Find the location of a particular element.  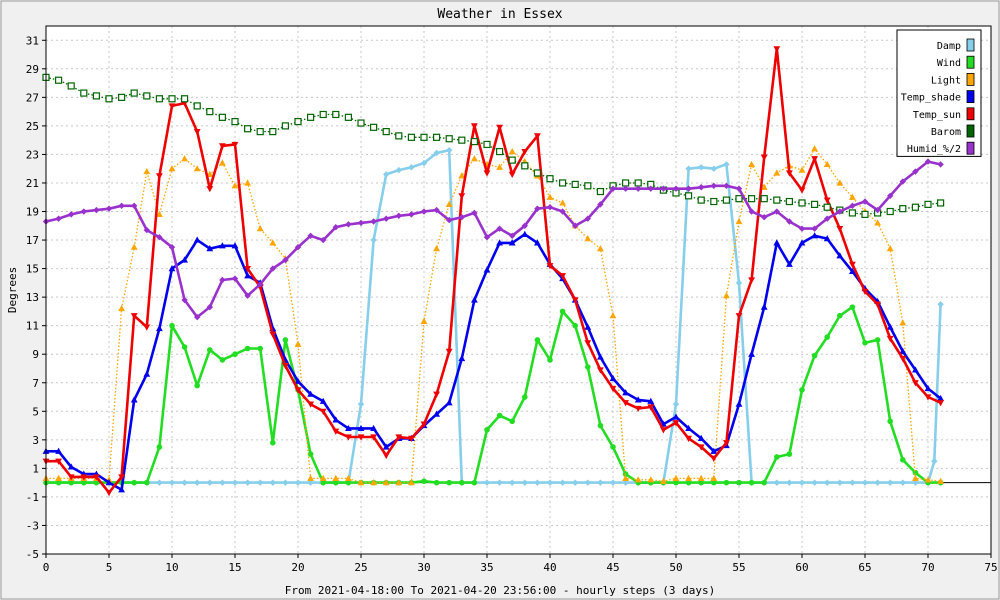

y-tick-label: 27 is located at coordinates (32, 97).